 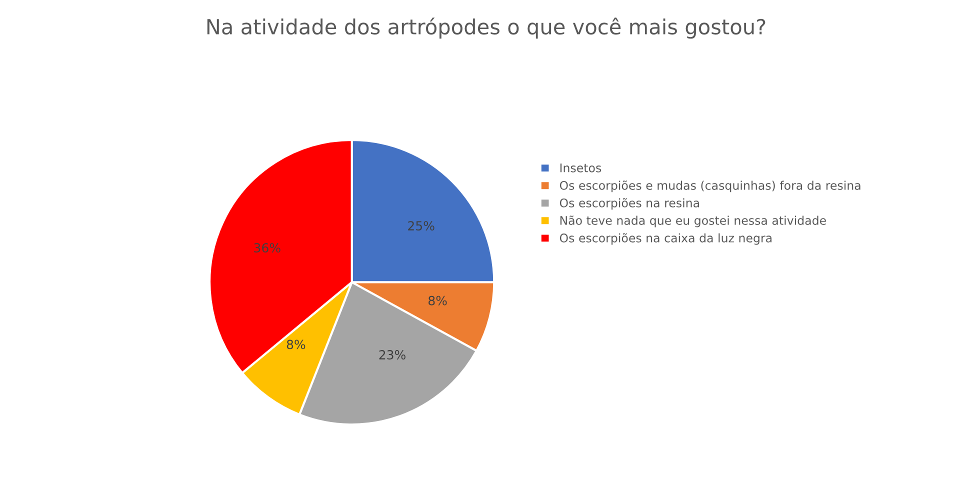 I want to click on legend-label: Os escorpiões e mudas (casquinhas) fora da resina, so click(x=710, y=186).